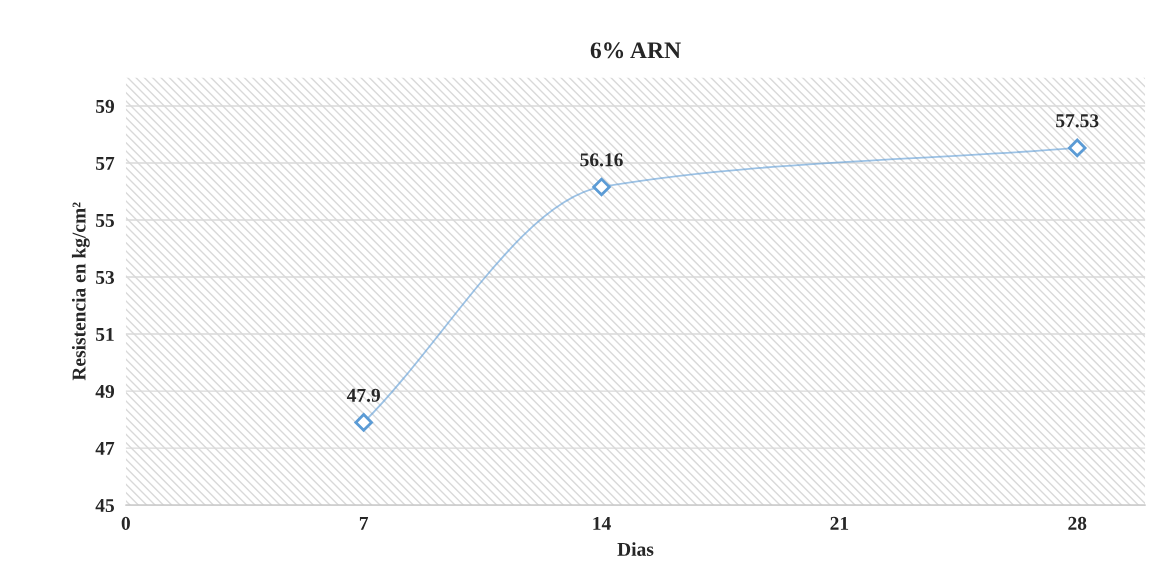 The image size is (1165, 574). Describe the element at coordinates (602, 523) in the screenshot. I see `x-tick-label: 14` at that location.